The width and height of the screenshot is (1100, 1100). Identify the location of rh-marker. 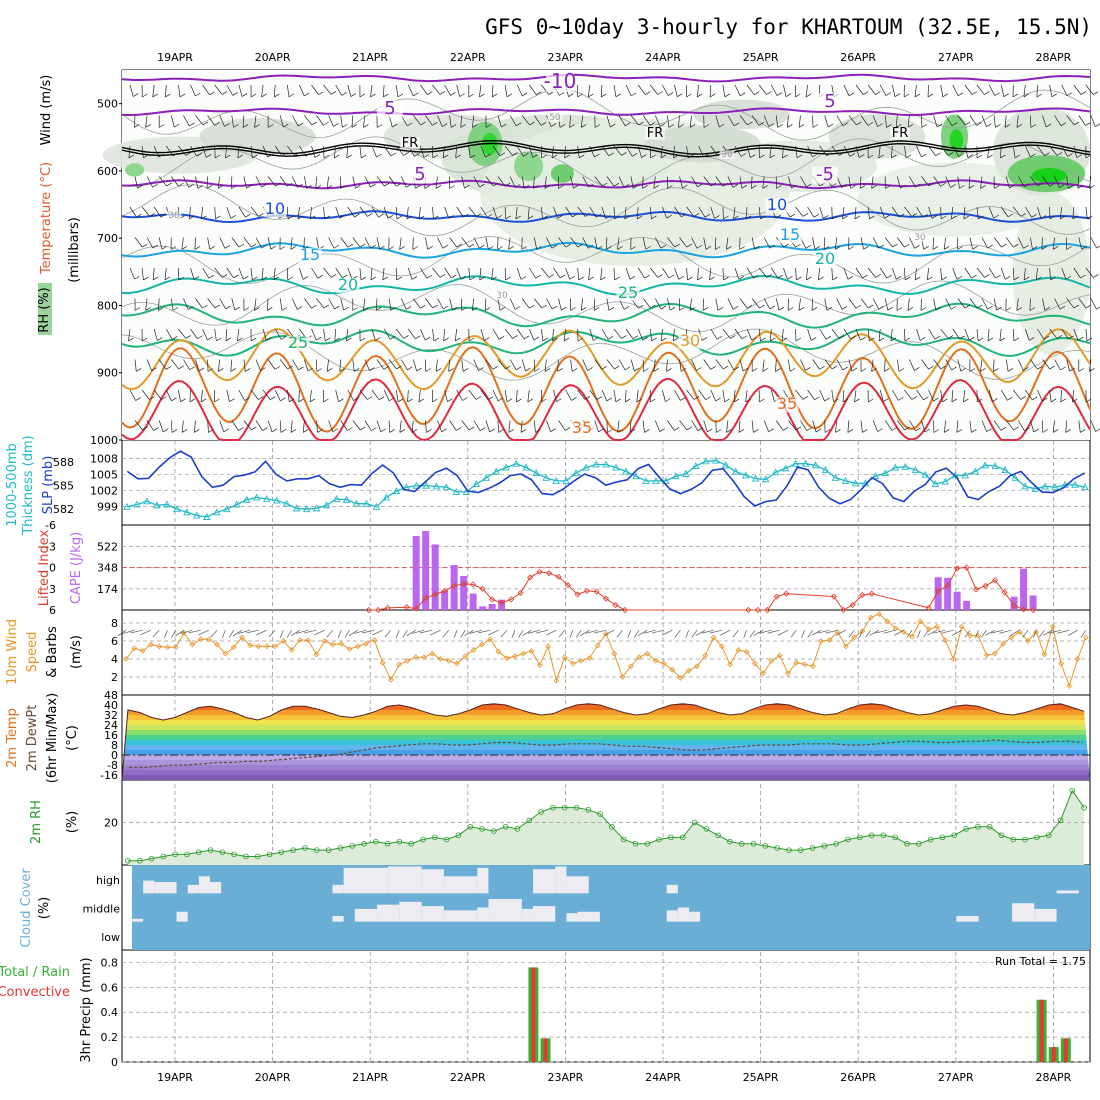
(529, 820).